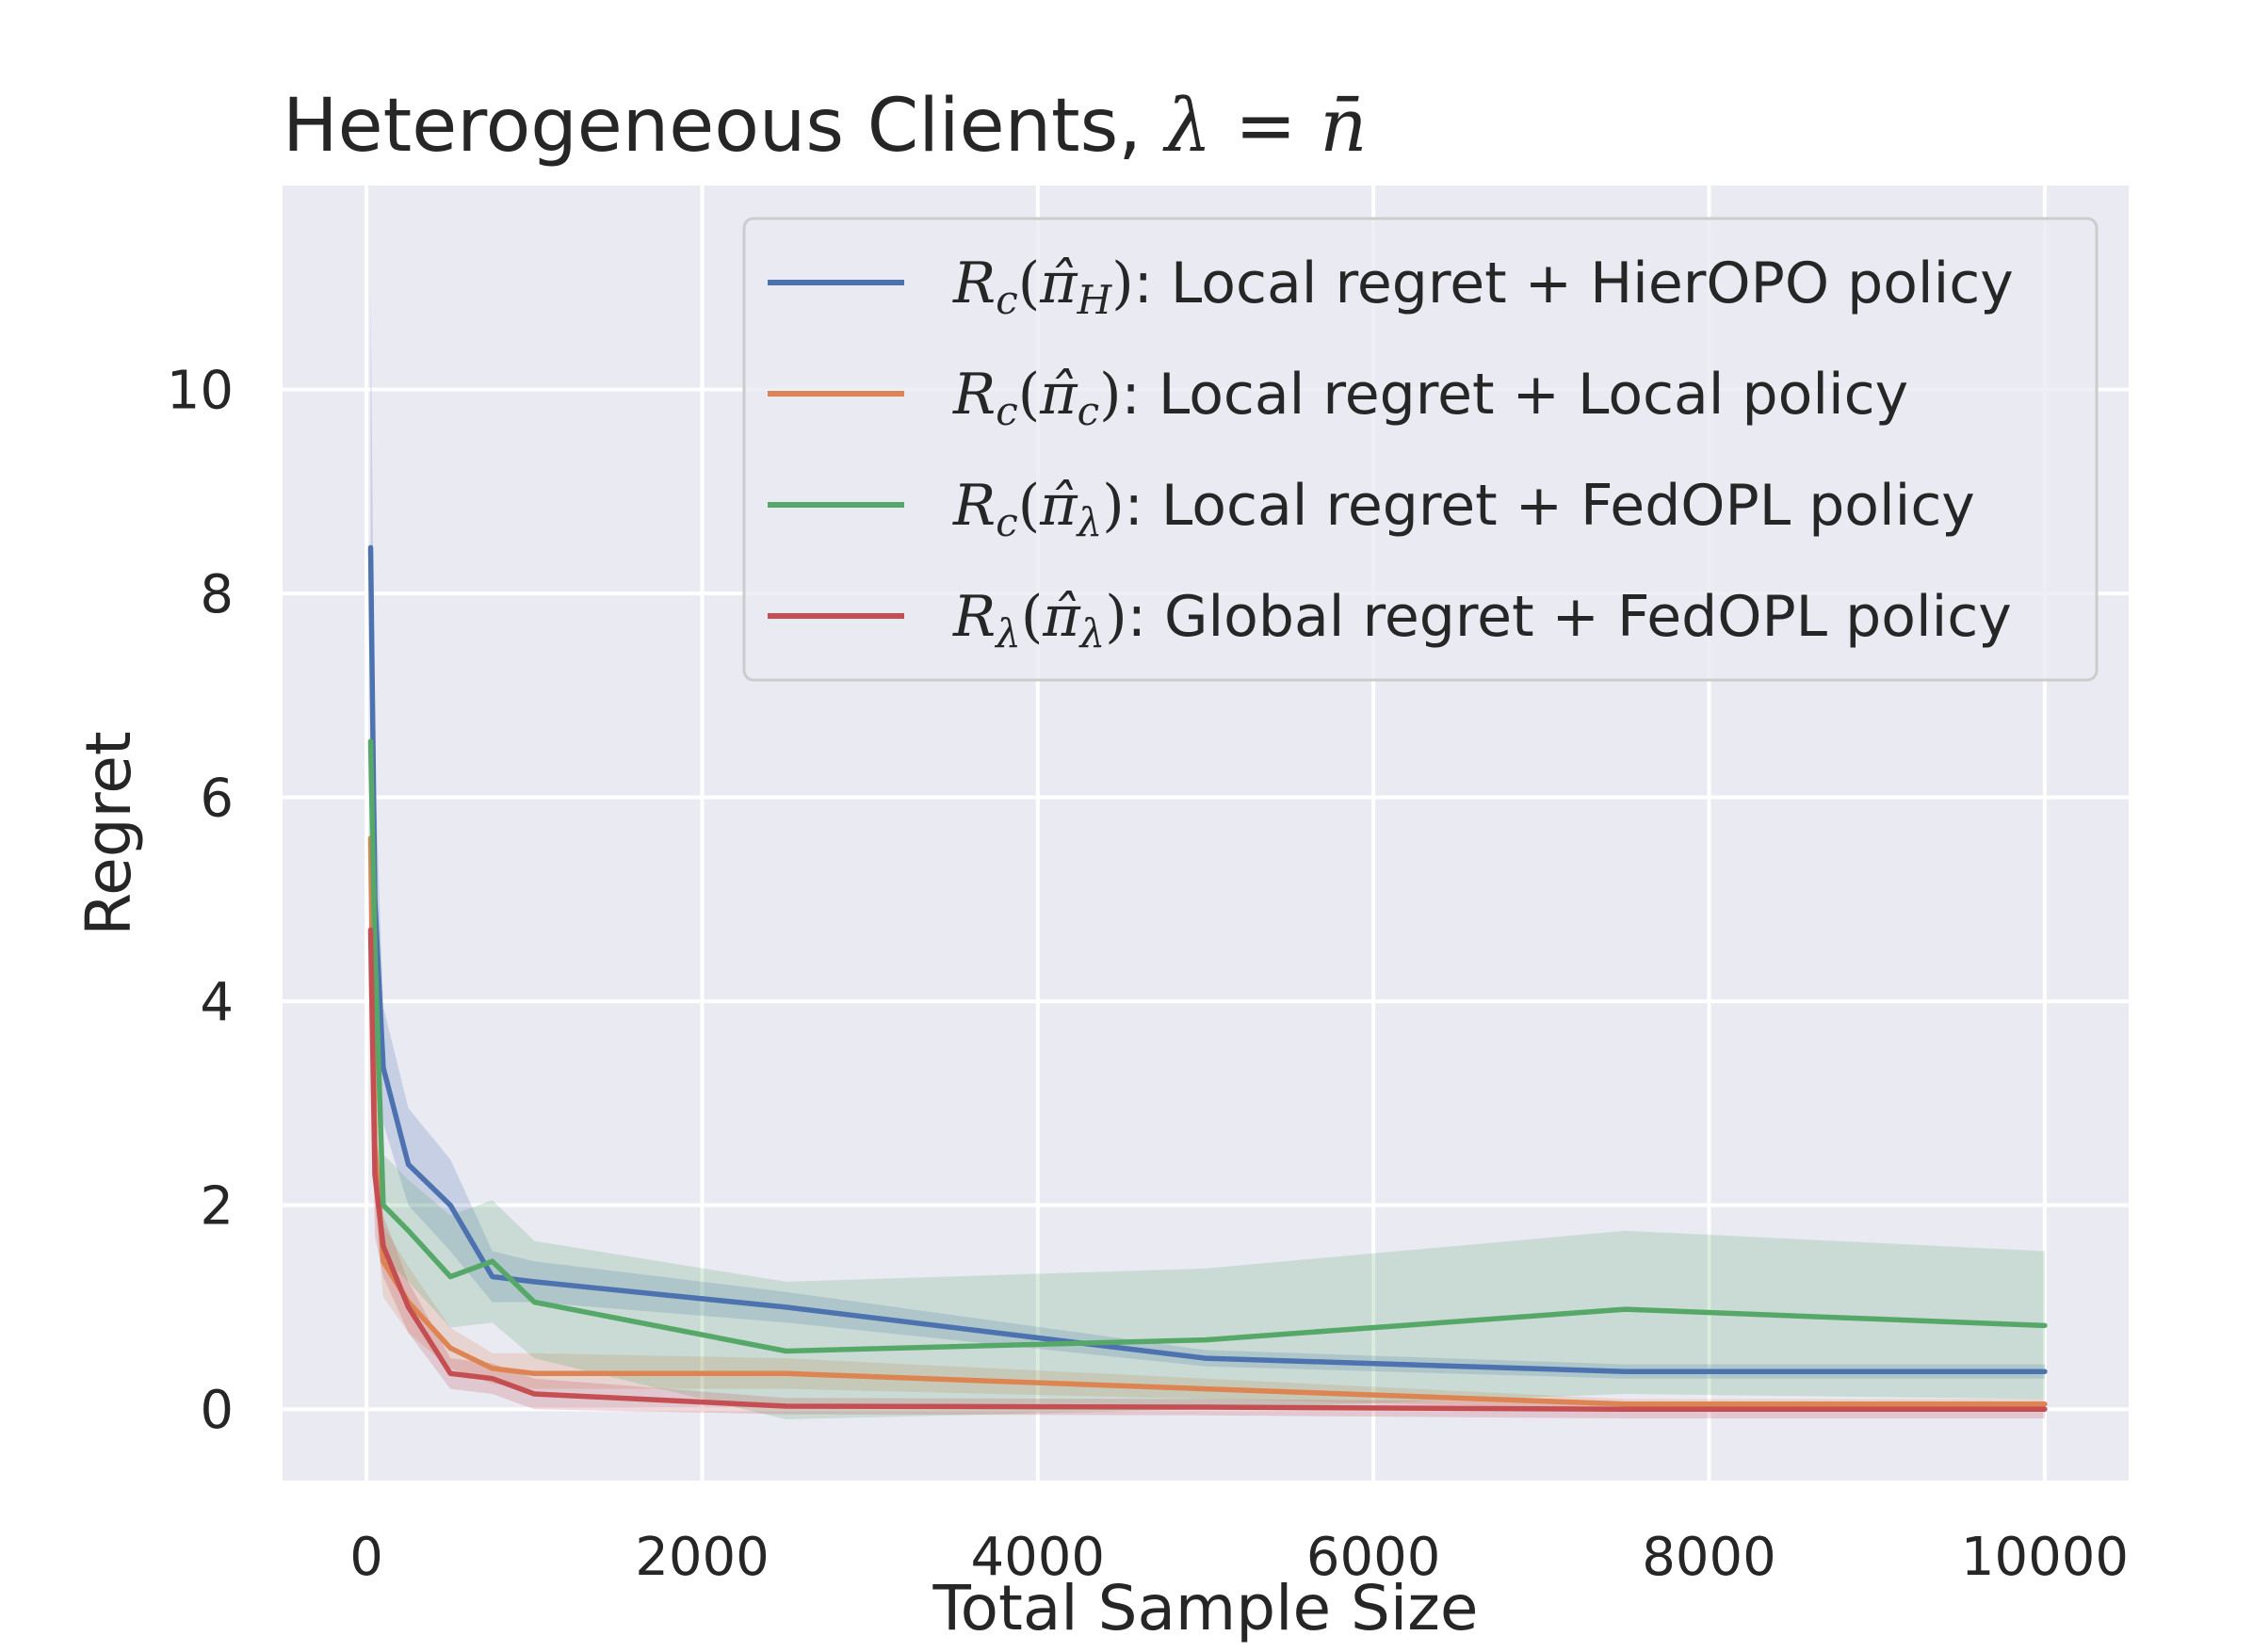 The height and width of the screenshot is (1652, 2253). Describe the element at coordinates (217, 594) in the screenshot. I see `y-tick-label-8: 8` at that location.